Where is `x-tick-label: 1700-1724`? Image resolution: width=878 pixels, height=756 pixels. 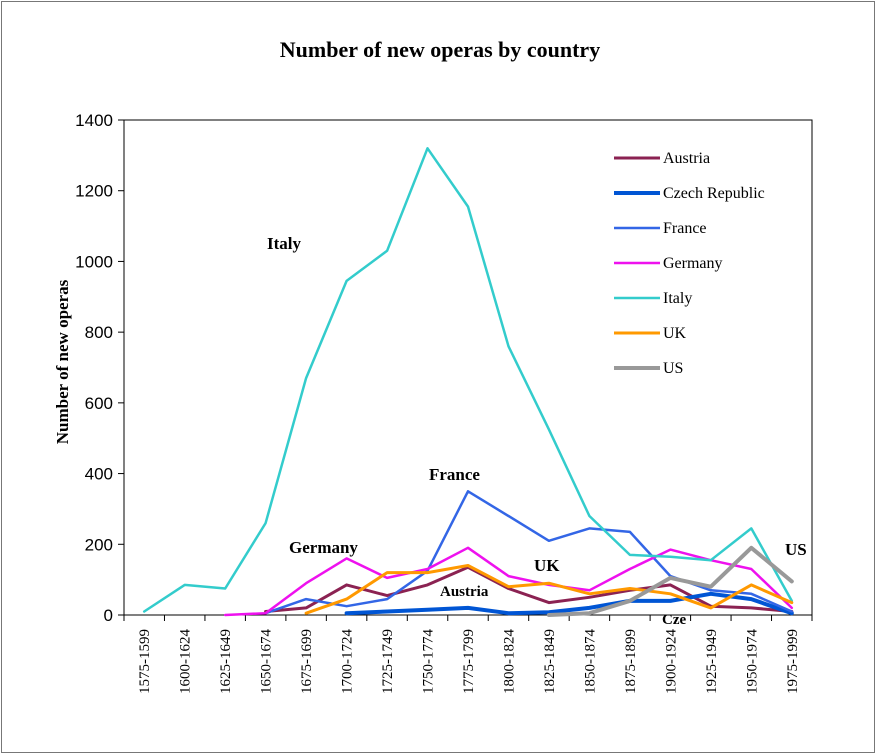 x-tick-label: 1700-1724 is located at coordinates (348, 661).